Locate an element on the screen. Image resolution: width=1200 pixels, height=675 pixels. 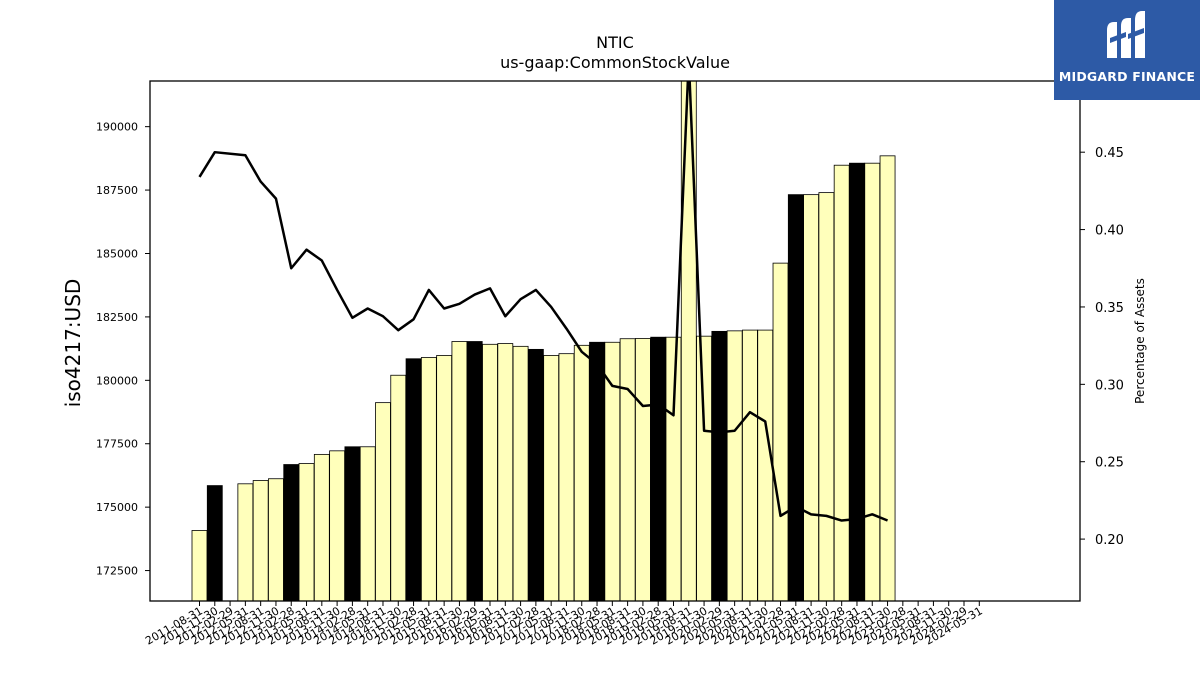
brand-name: MIDGARD FINANCE is located at coordinates (1127, 76).